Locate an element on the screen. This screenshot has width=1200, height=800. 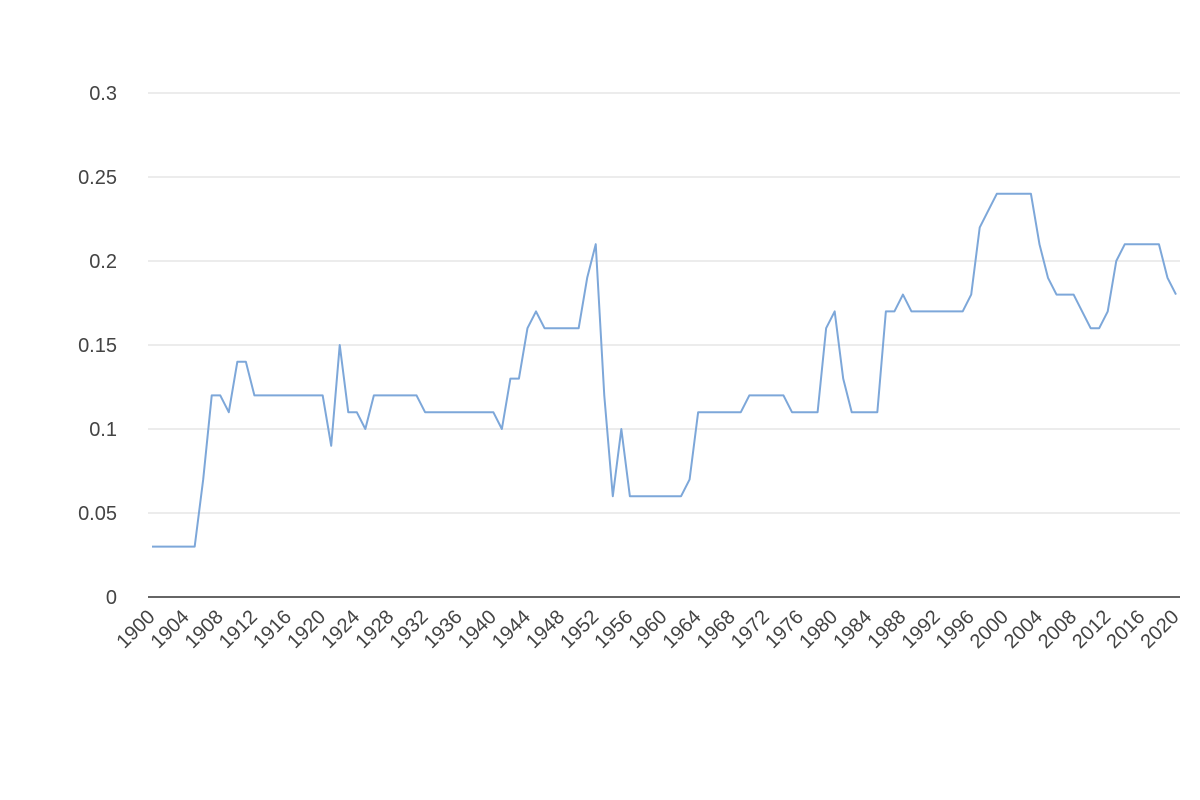
x-tick-label: 2008 is located at coordinates (1057, 629).